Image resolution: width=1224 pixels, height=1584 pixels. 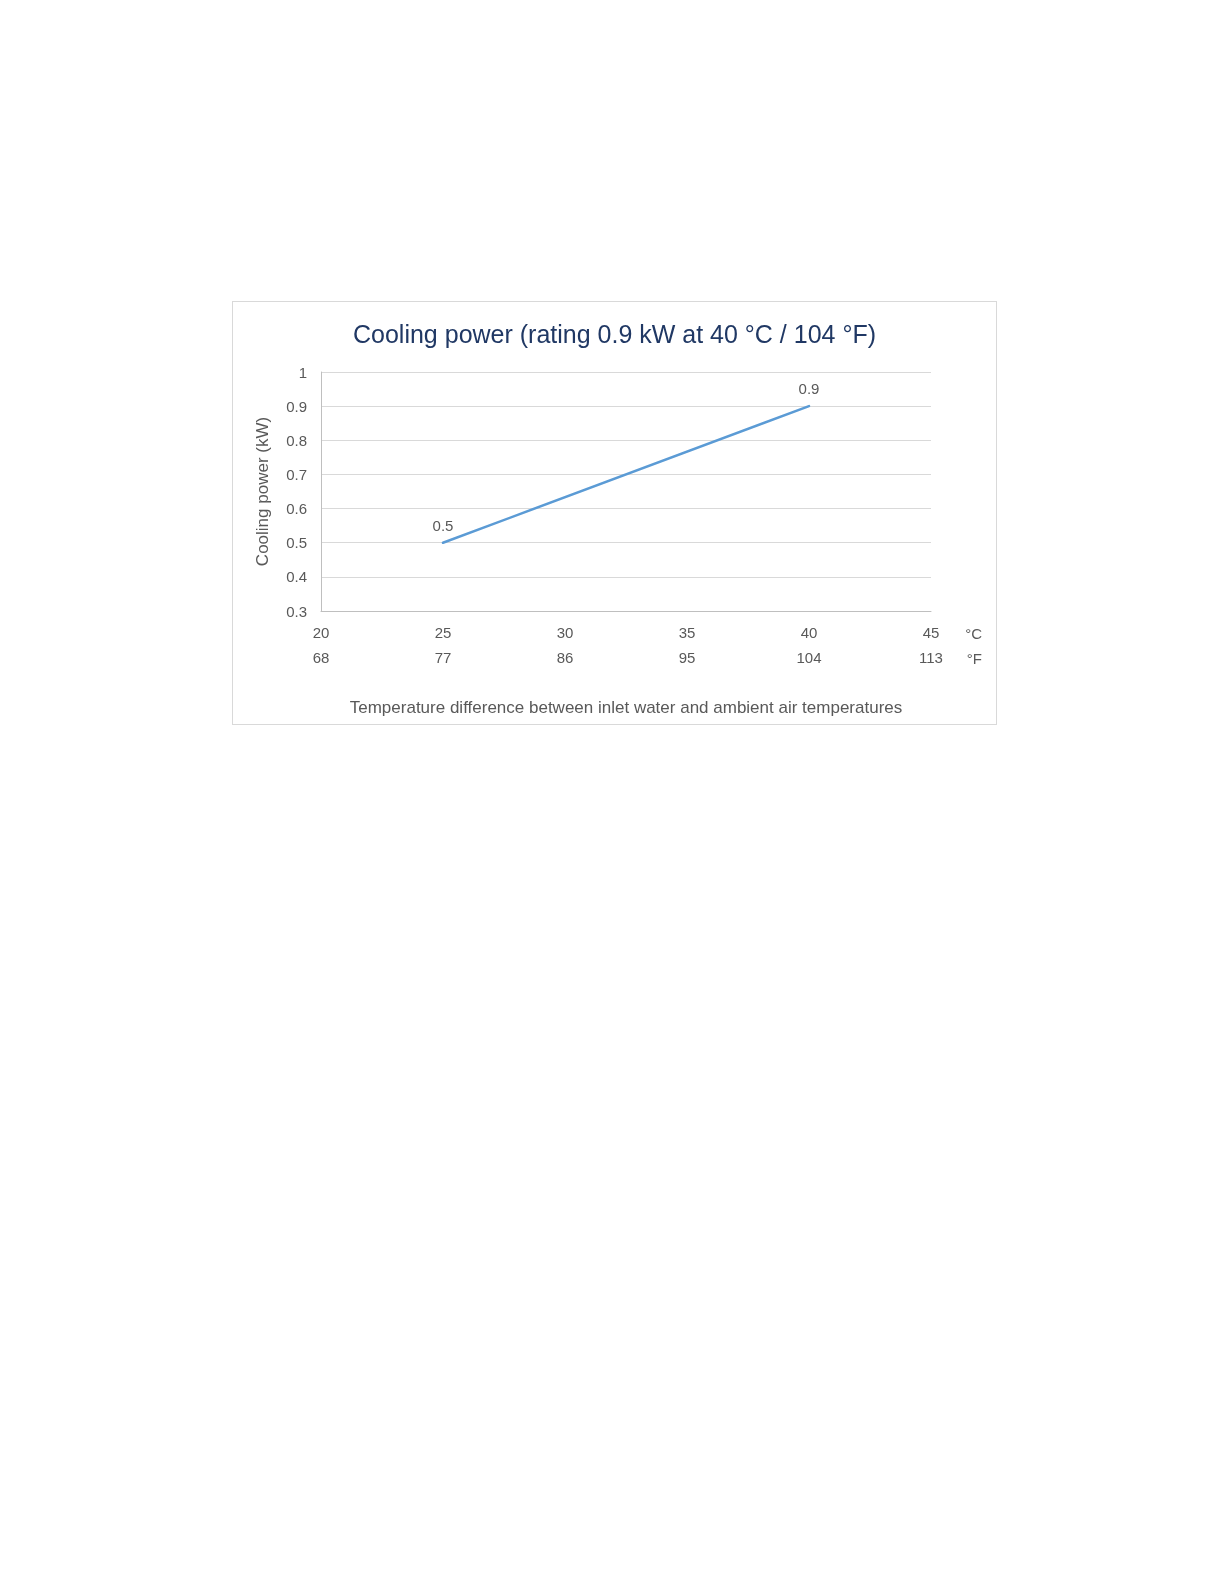 I want to click on x2-tick-label: 86, so click(x=565, y=657).